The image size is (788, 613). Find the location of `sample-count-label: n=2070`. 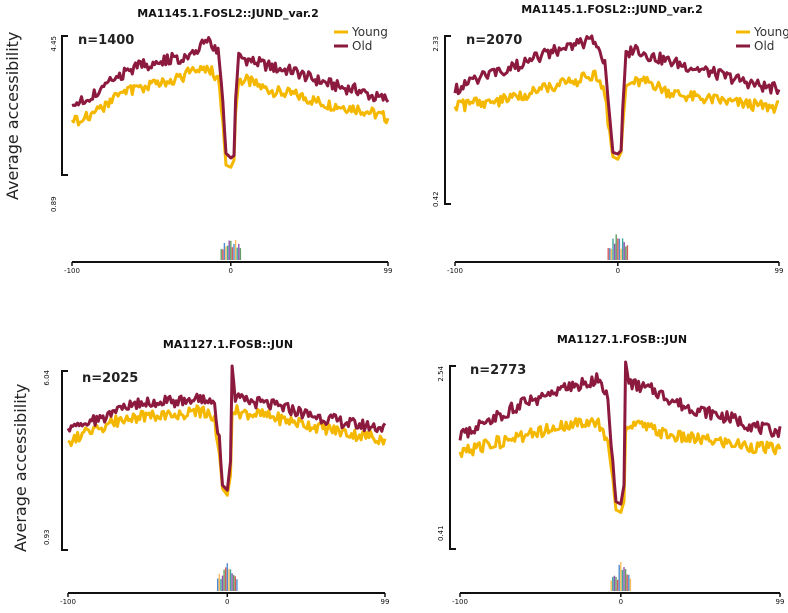

sample-count-label: n=2070 is located at coordinates (494, 40).